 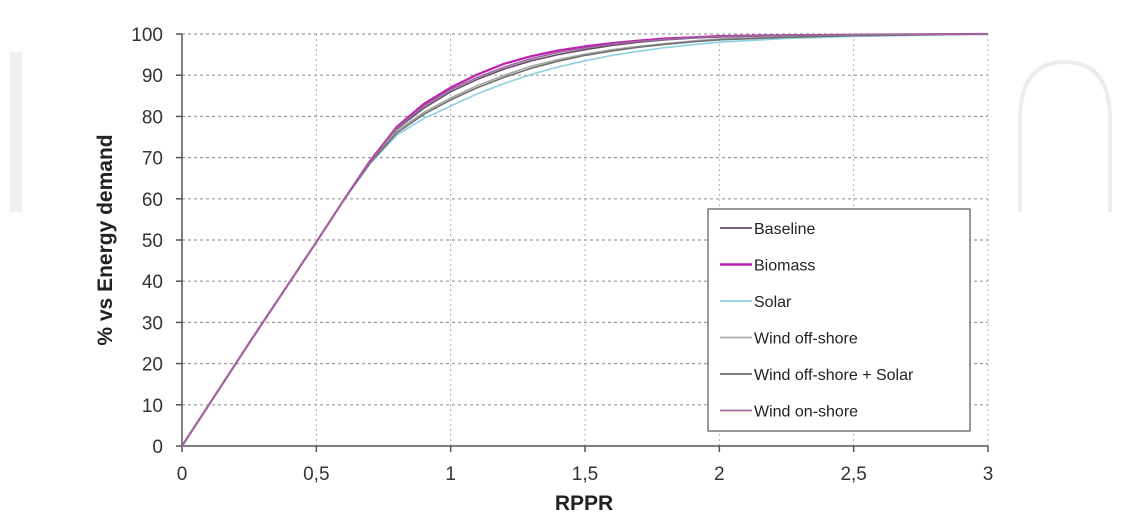 I want to click on y-tick-labels: 0 10 20 30 40 50 60 70 80 90 100, so click(x=147, y=241).